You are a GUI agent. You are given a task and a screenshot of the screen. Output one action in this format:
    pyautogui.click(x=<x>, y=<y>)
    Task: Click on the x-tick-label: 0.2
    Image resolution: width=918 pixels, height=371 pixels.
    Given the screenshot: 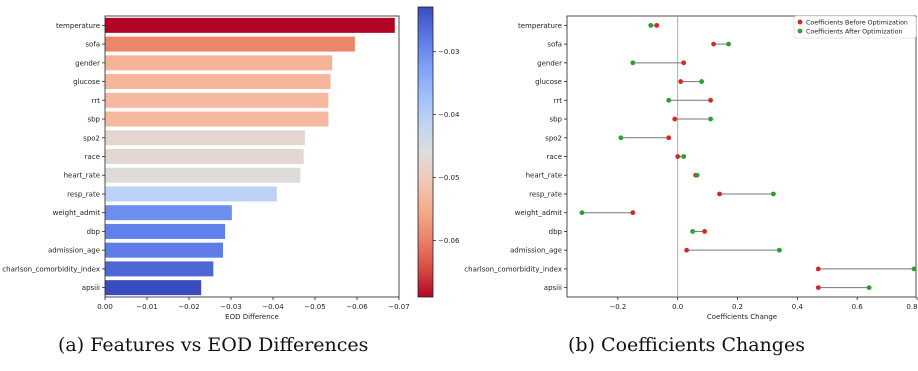 What is the action you would take?
    pyautogui.click(x=737, y=307)
    